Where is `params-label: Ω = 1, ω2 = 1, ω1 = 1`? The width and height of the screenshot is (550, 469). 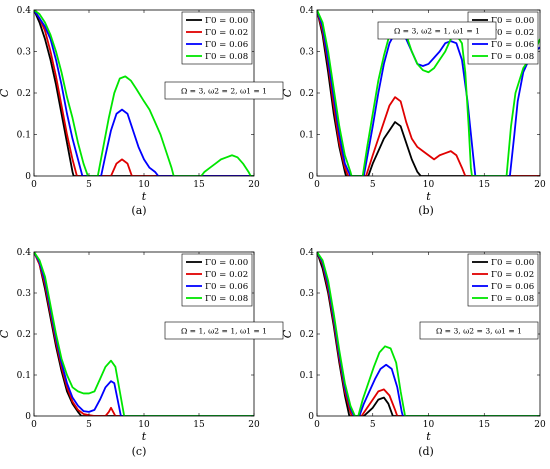
params-label: Ω = 1, ω2 = 1, ω1 = 1 is located at coordinates (224, 331).